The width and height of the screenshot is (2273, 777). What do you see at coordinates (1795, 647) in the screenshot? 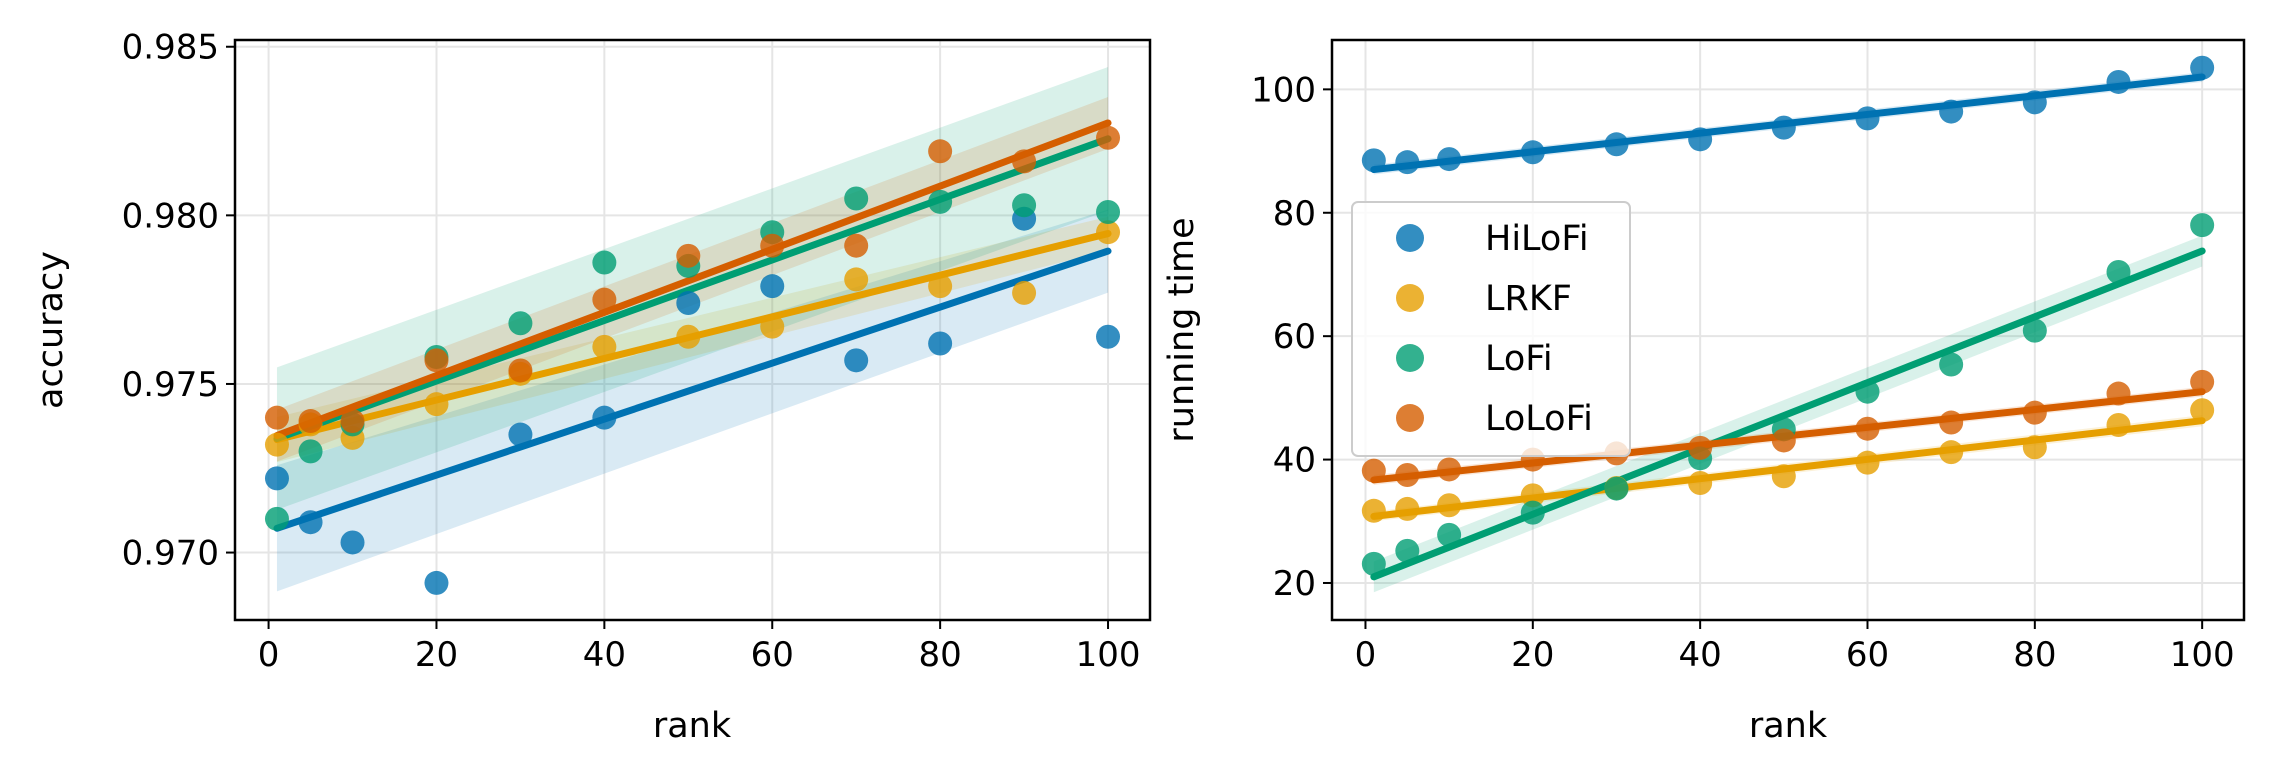
I see `right-x-ticks: 0 20 40 60 80 100` at bounding box center [1795, 647].